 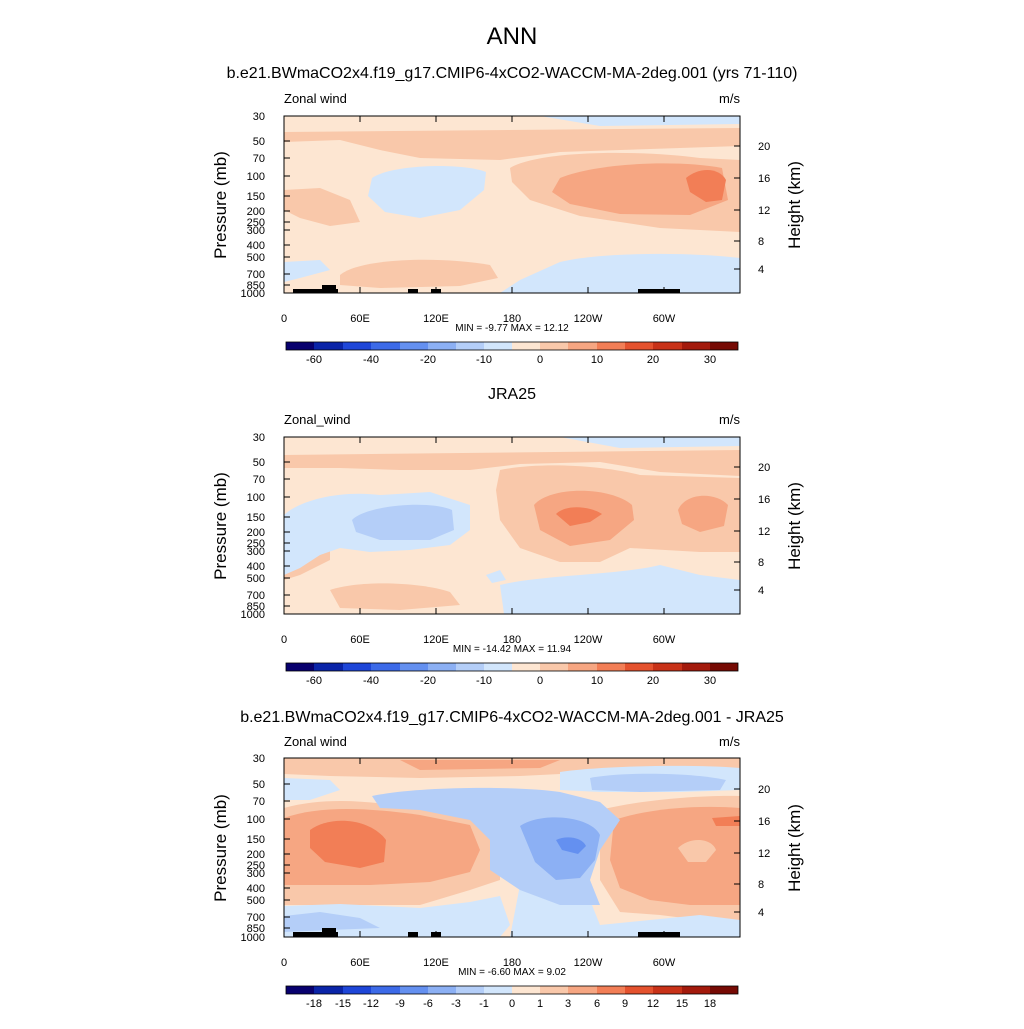 What do you see at coordinates (512, 36) in the screenshot?
I see `main-title: ANN` at bounding box center [512, 36].